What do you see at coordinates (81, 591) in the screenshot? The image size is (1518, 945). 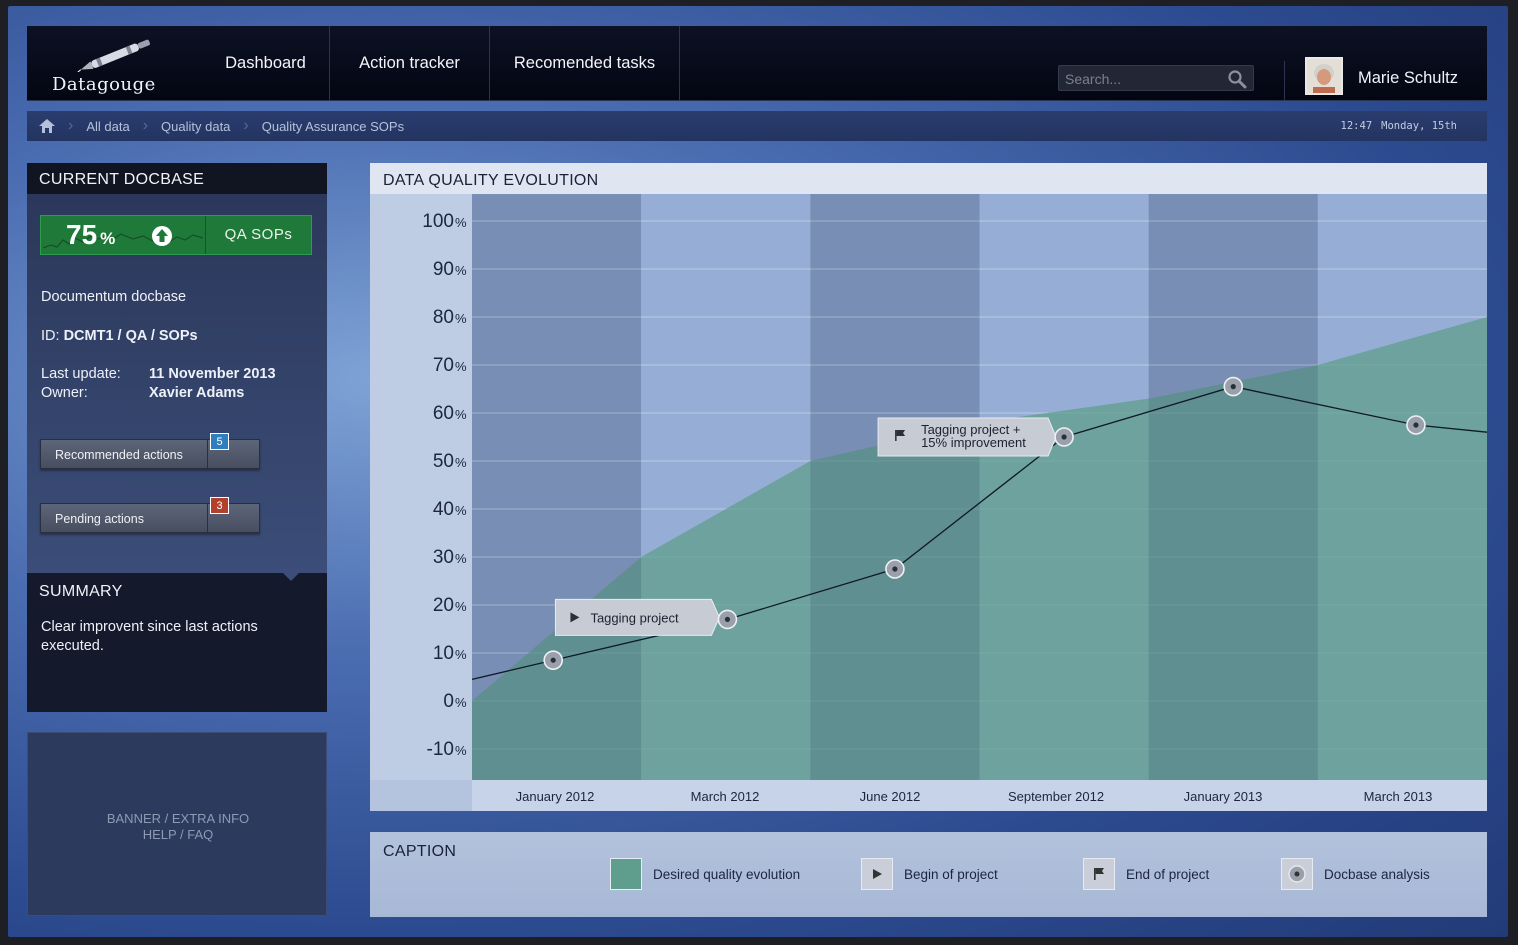 I see `summary-title: SUMMARY` at bounding box center [81, 591].